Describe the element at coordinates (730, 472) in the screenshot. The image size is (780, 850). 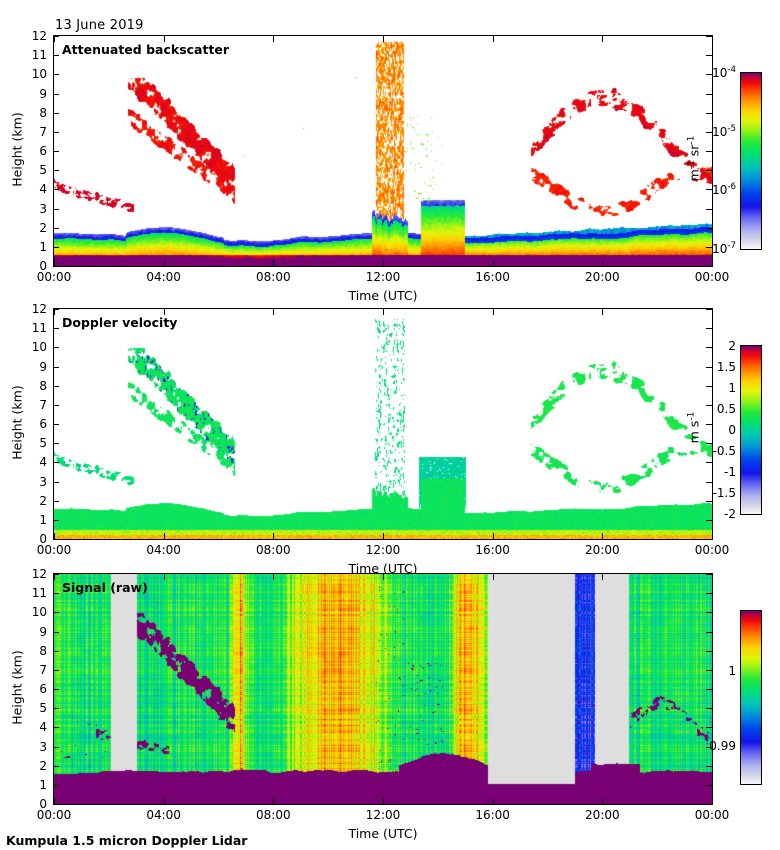
I see `colorbar-tick-label: -1` at that location.